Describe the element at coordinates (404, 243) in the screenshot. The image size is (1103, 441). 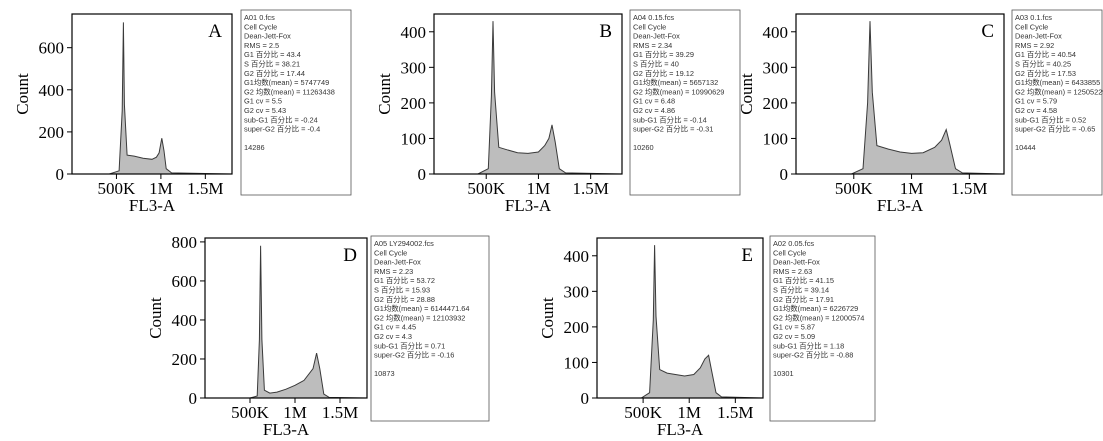
I see `stats-line: A05 LY294002.fcs` at that location.